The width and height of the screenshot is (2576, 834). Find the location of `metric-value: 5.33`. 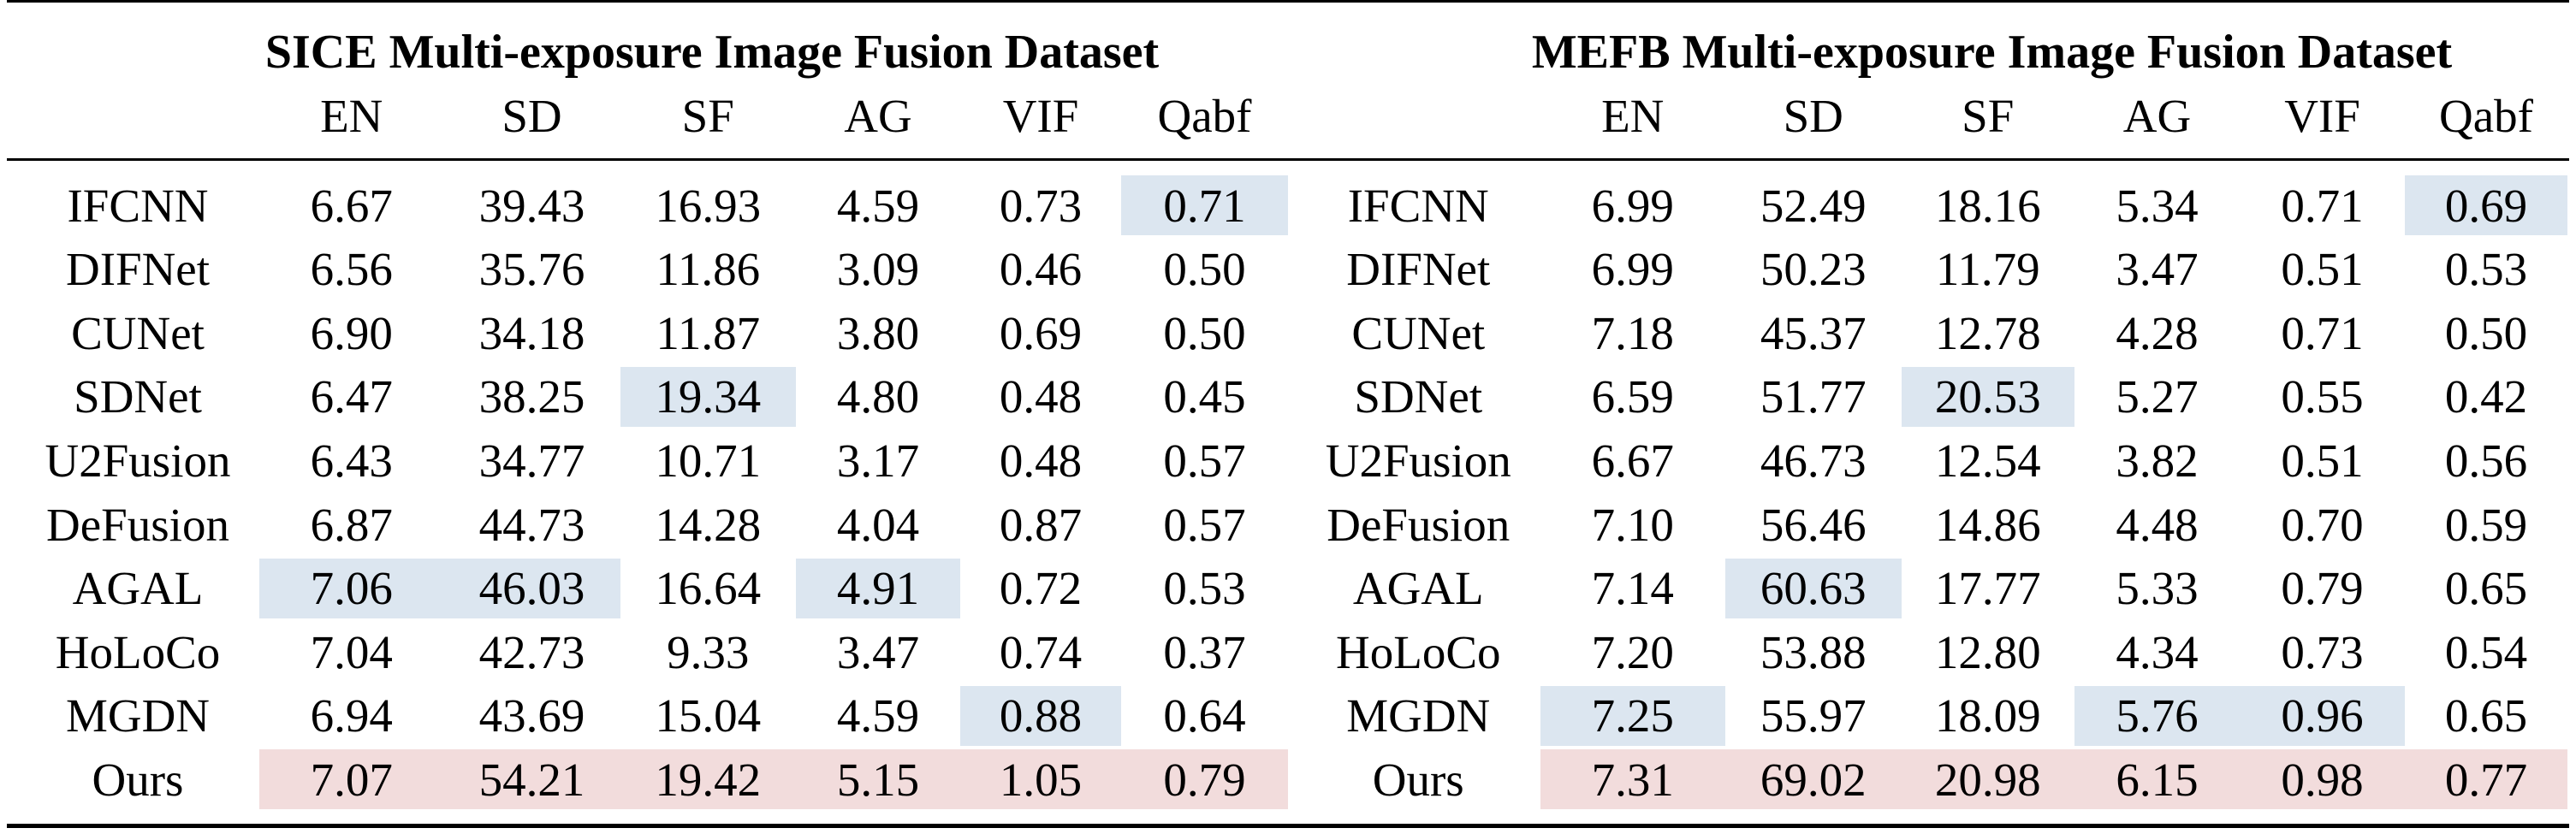

metric-value: 5.33 is located at coordinates (2157, 588).